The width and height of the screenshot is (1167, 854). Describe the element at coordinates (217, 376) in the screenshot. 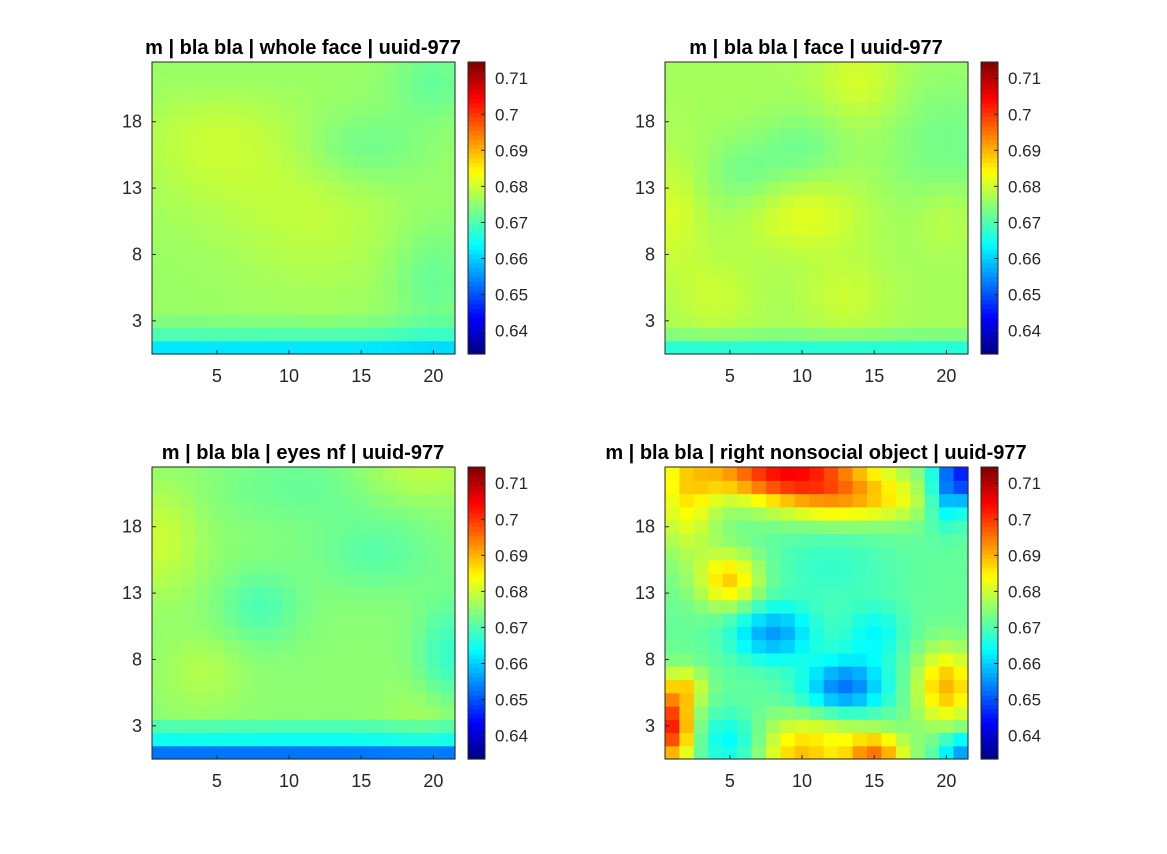

I see `x-tick-label: 5` at that location.